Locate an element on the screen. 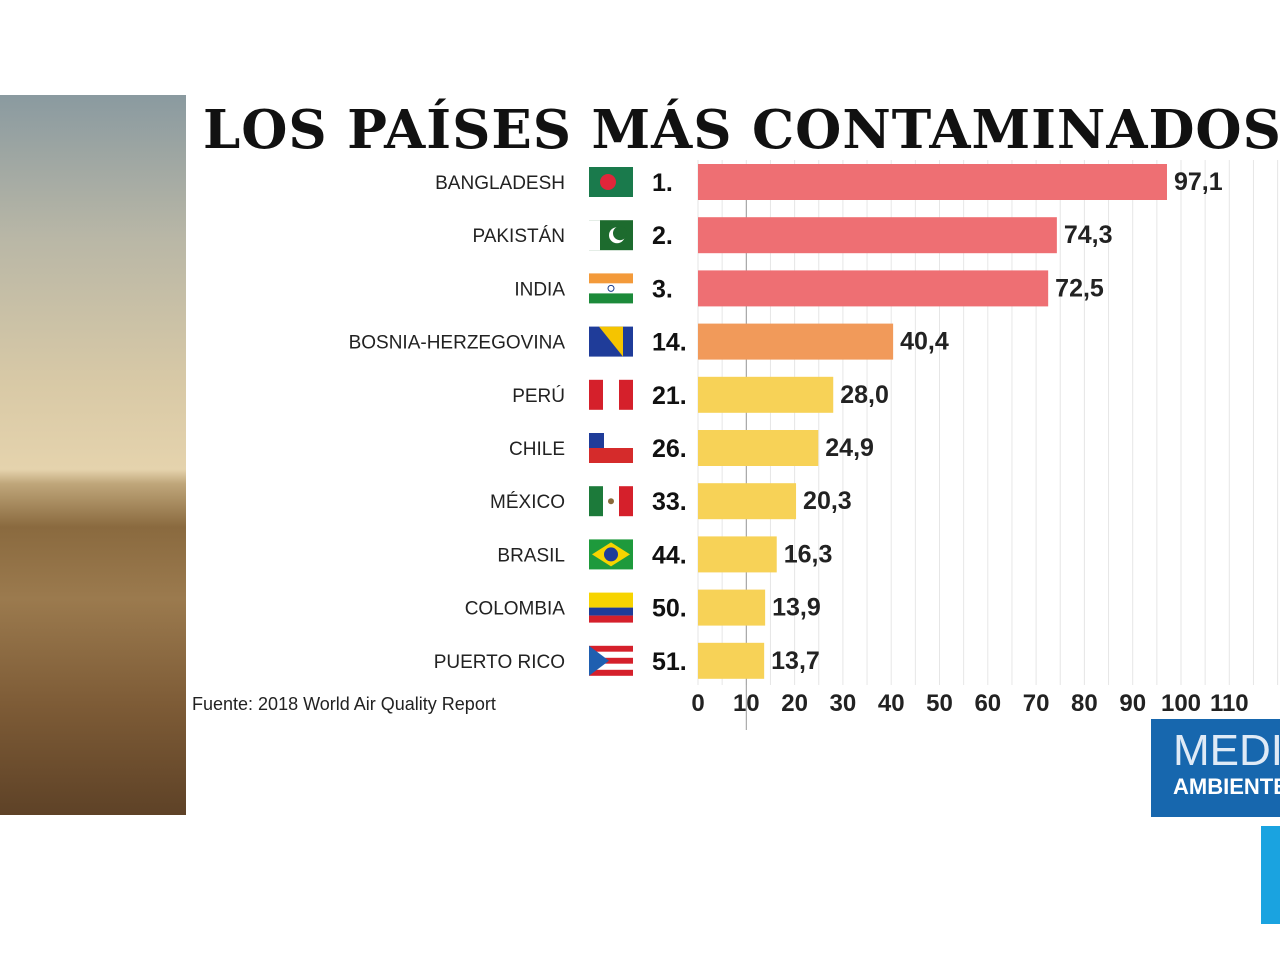  x-tick-label: 90 is located at coordinates (1132, 703).